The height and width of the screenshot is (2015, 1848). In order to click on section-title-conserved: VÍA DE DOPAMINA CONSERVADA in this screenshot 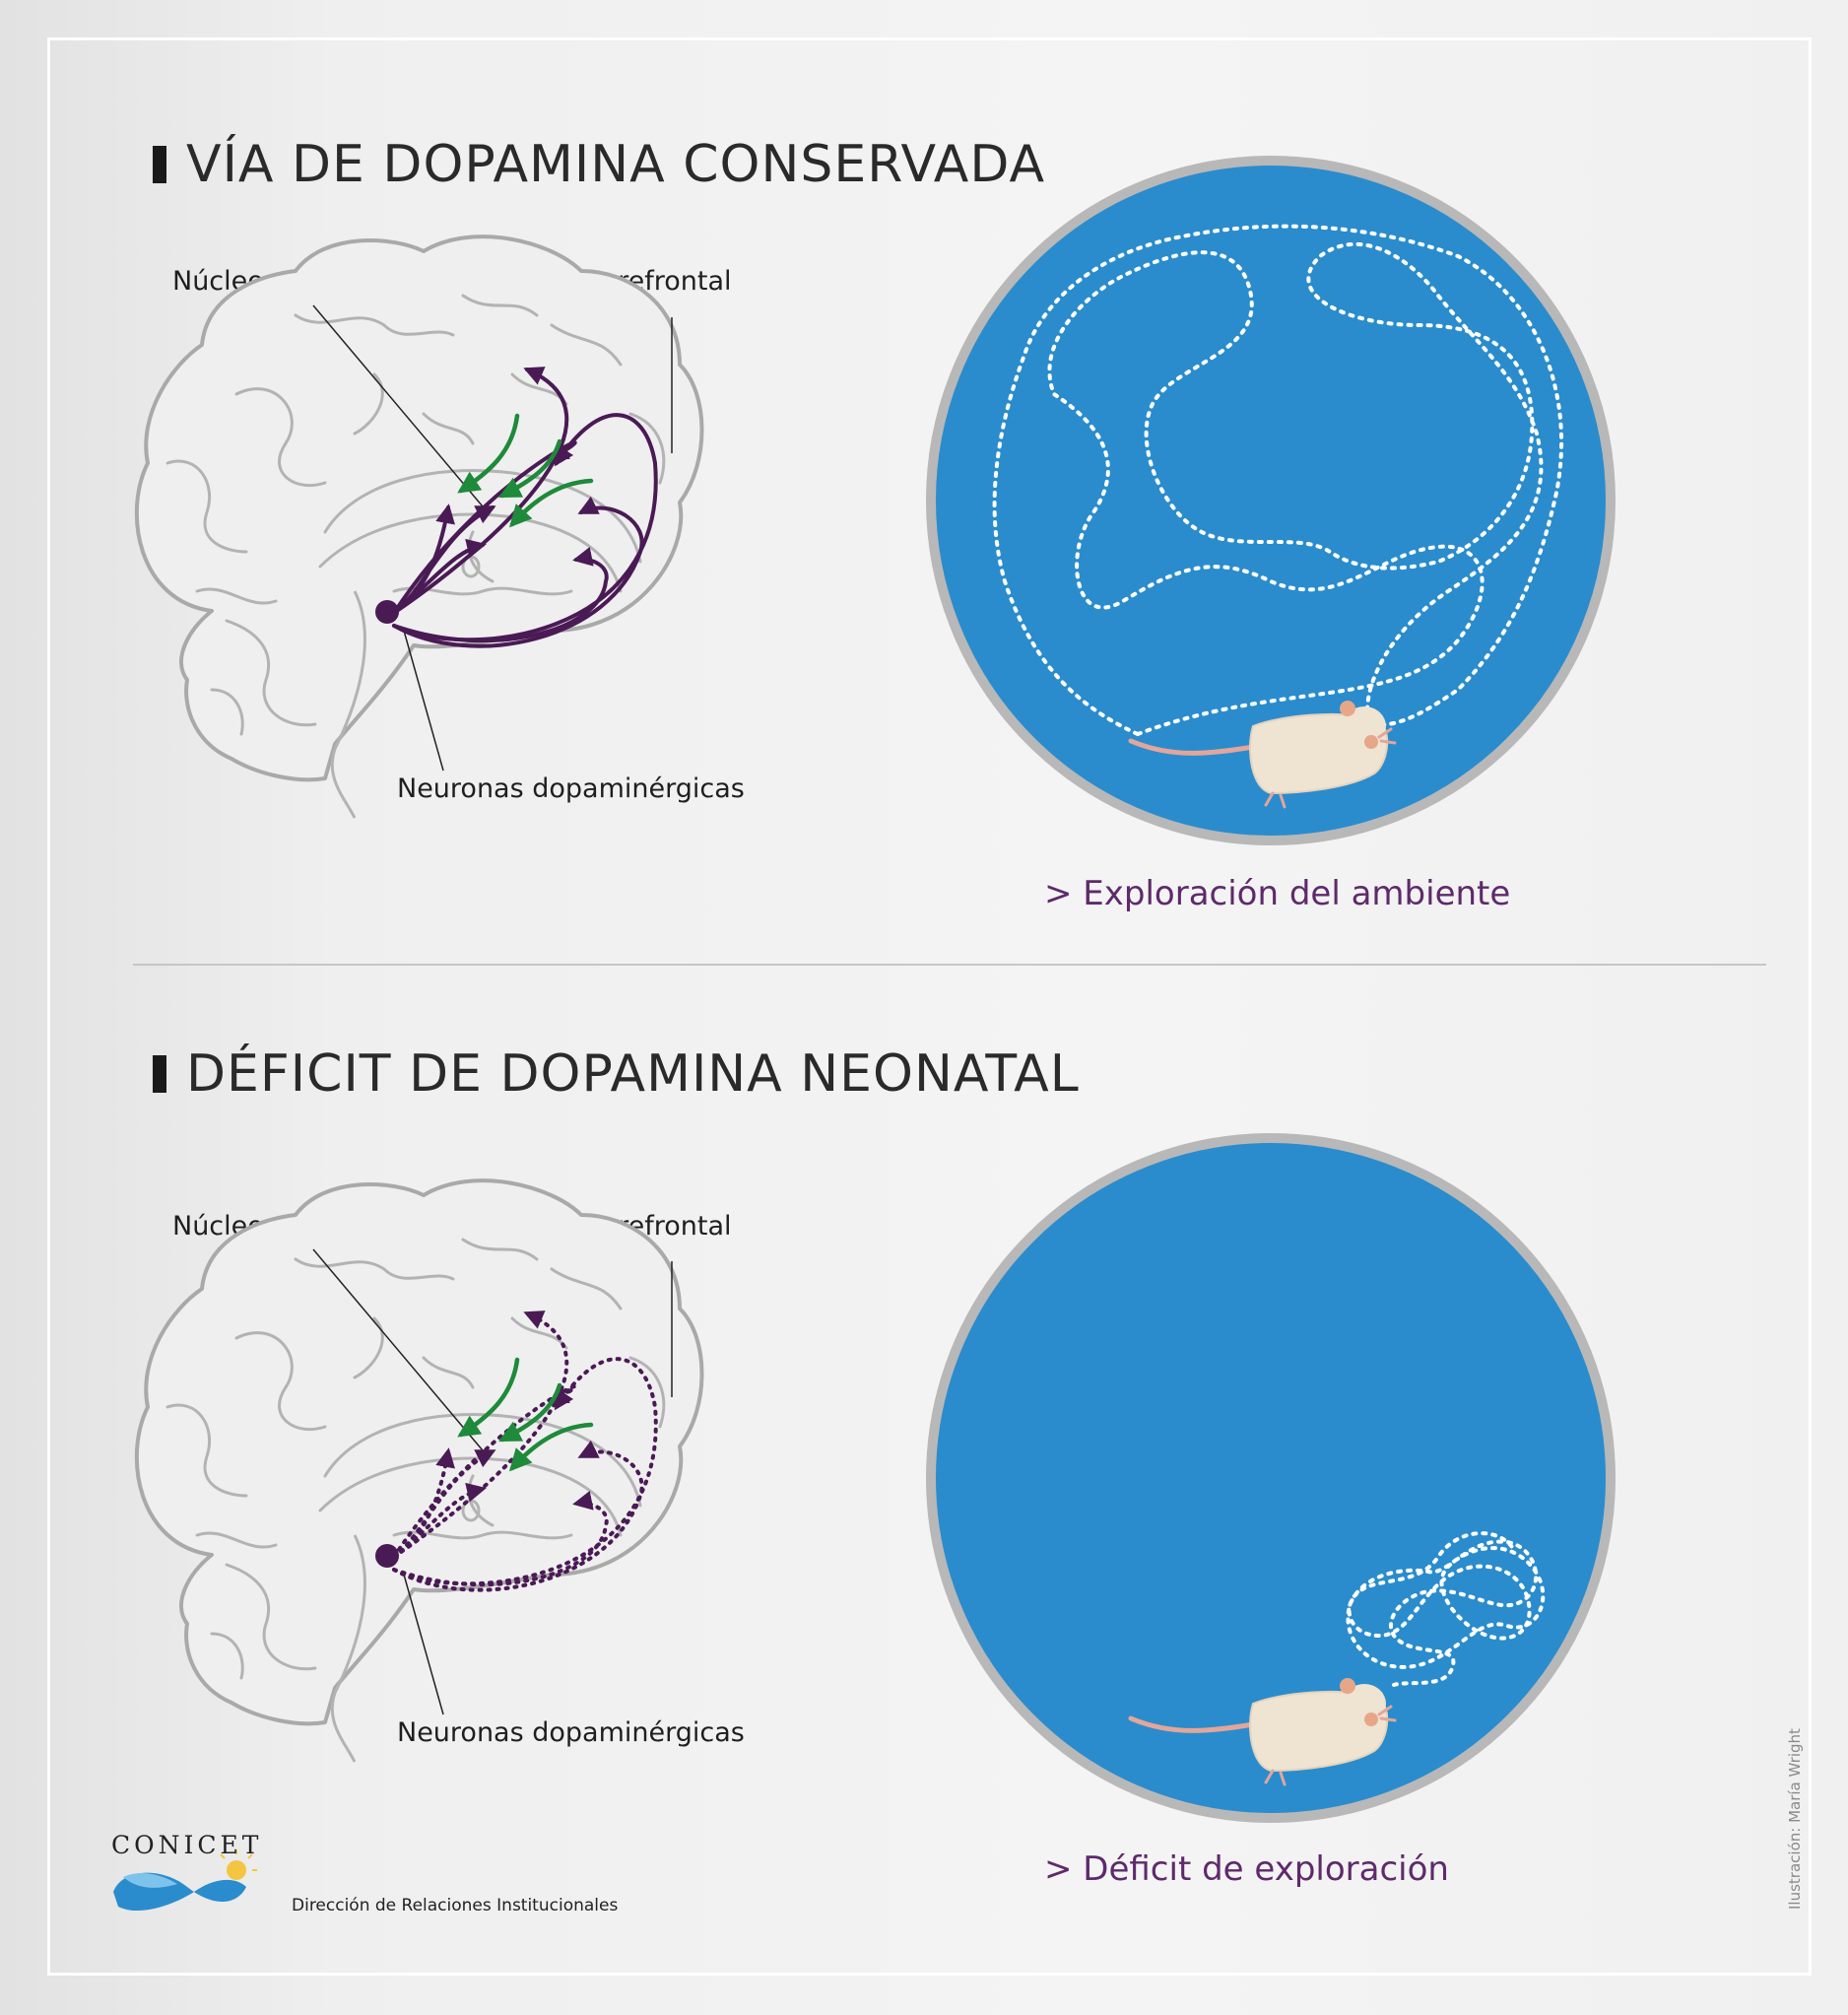, I will do `click(599, 164)`.